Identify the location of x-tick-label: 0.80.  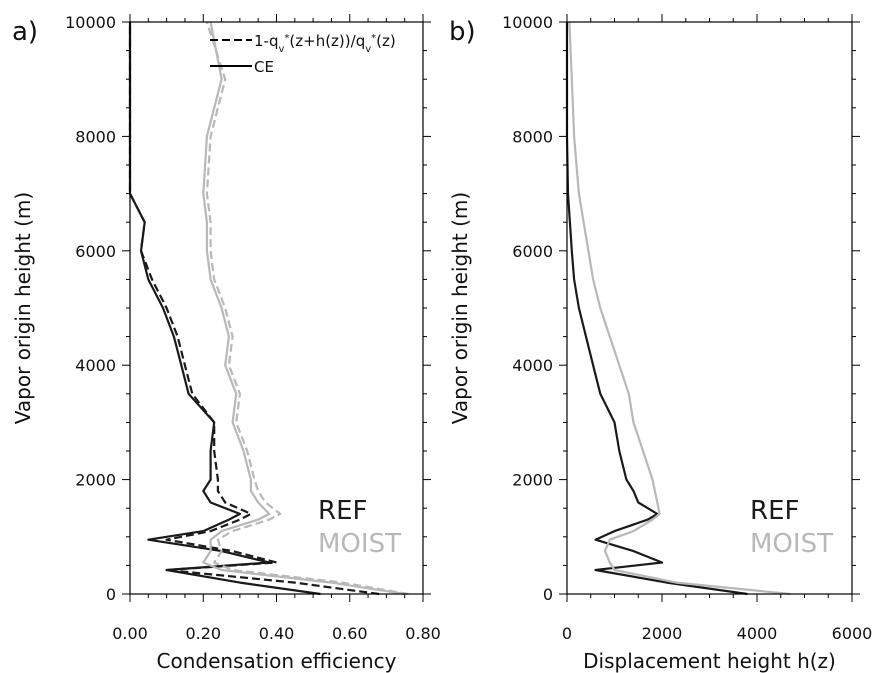
(423, 633).